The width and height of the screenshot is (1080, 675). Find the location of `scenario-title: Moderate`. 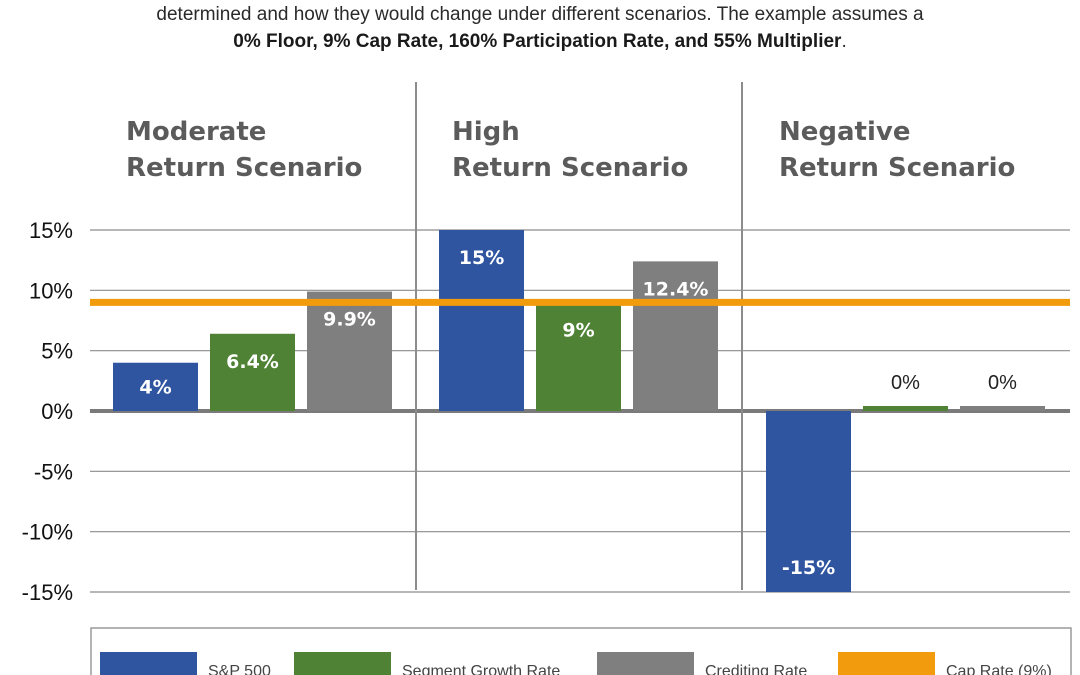

scenario-title: Moderate is located at coordinates (196, 132).